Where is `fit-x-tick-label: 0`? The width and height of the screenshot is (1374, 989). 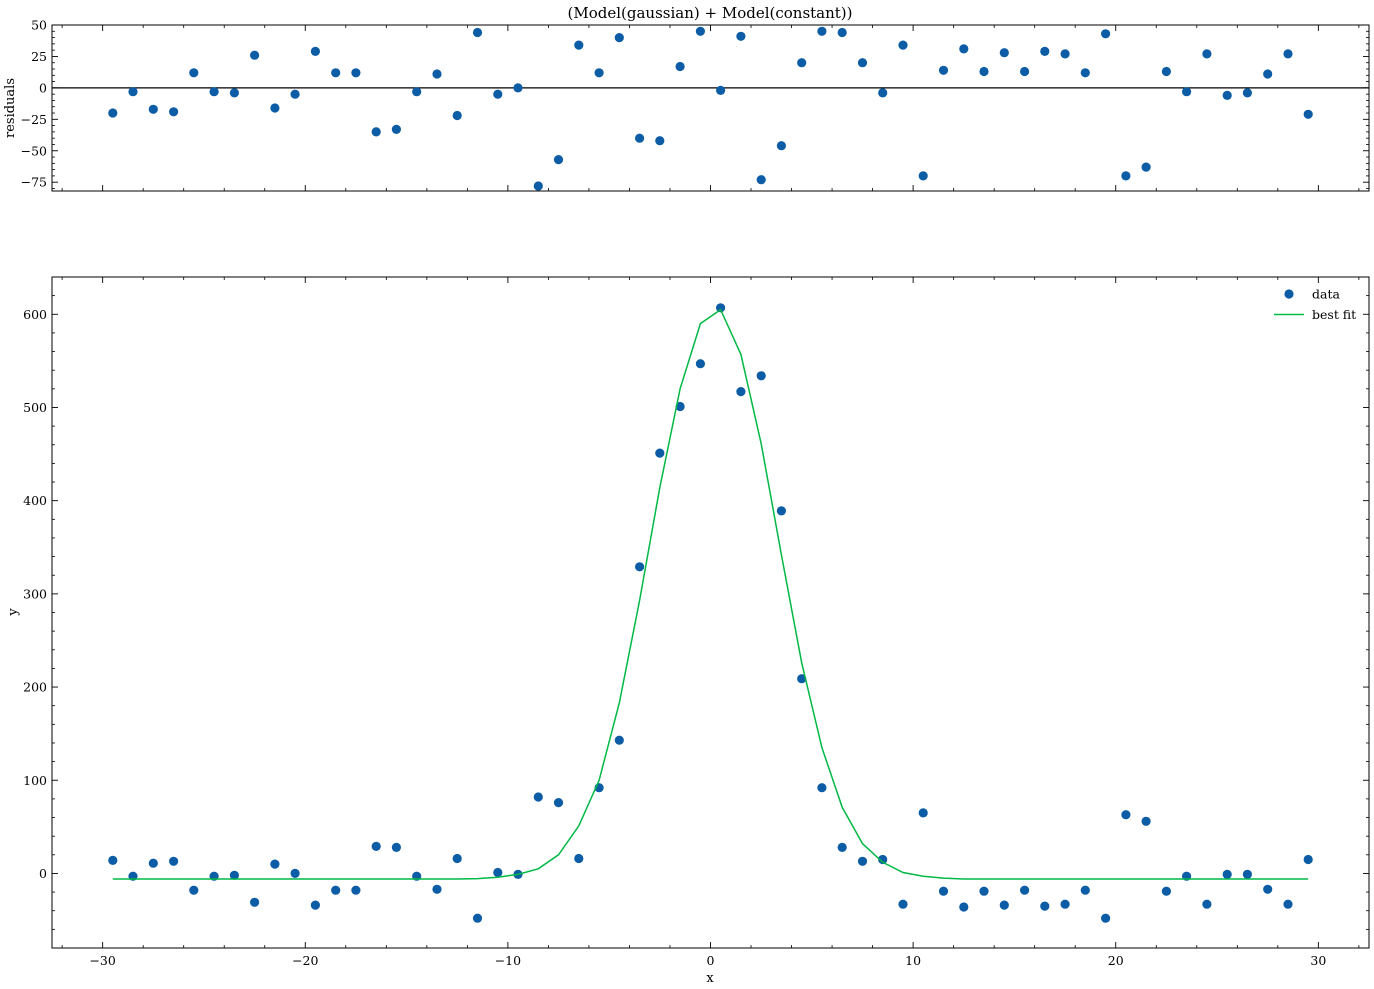 fit-x-tick-label: 0 is located at coordinates (711, 960).